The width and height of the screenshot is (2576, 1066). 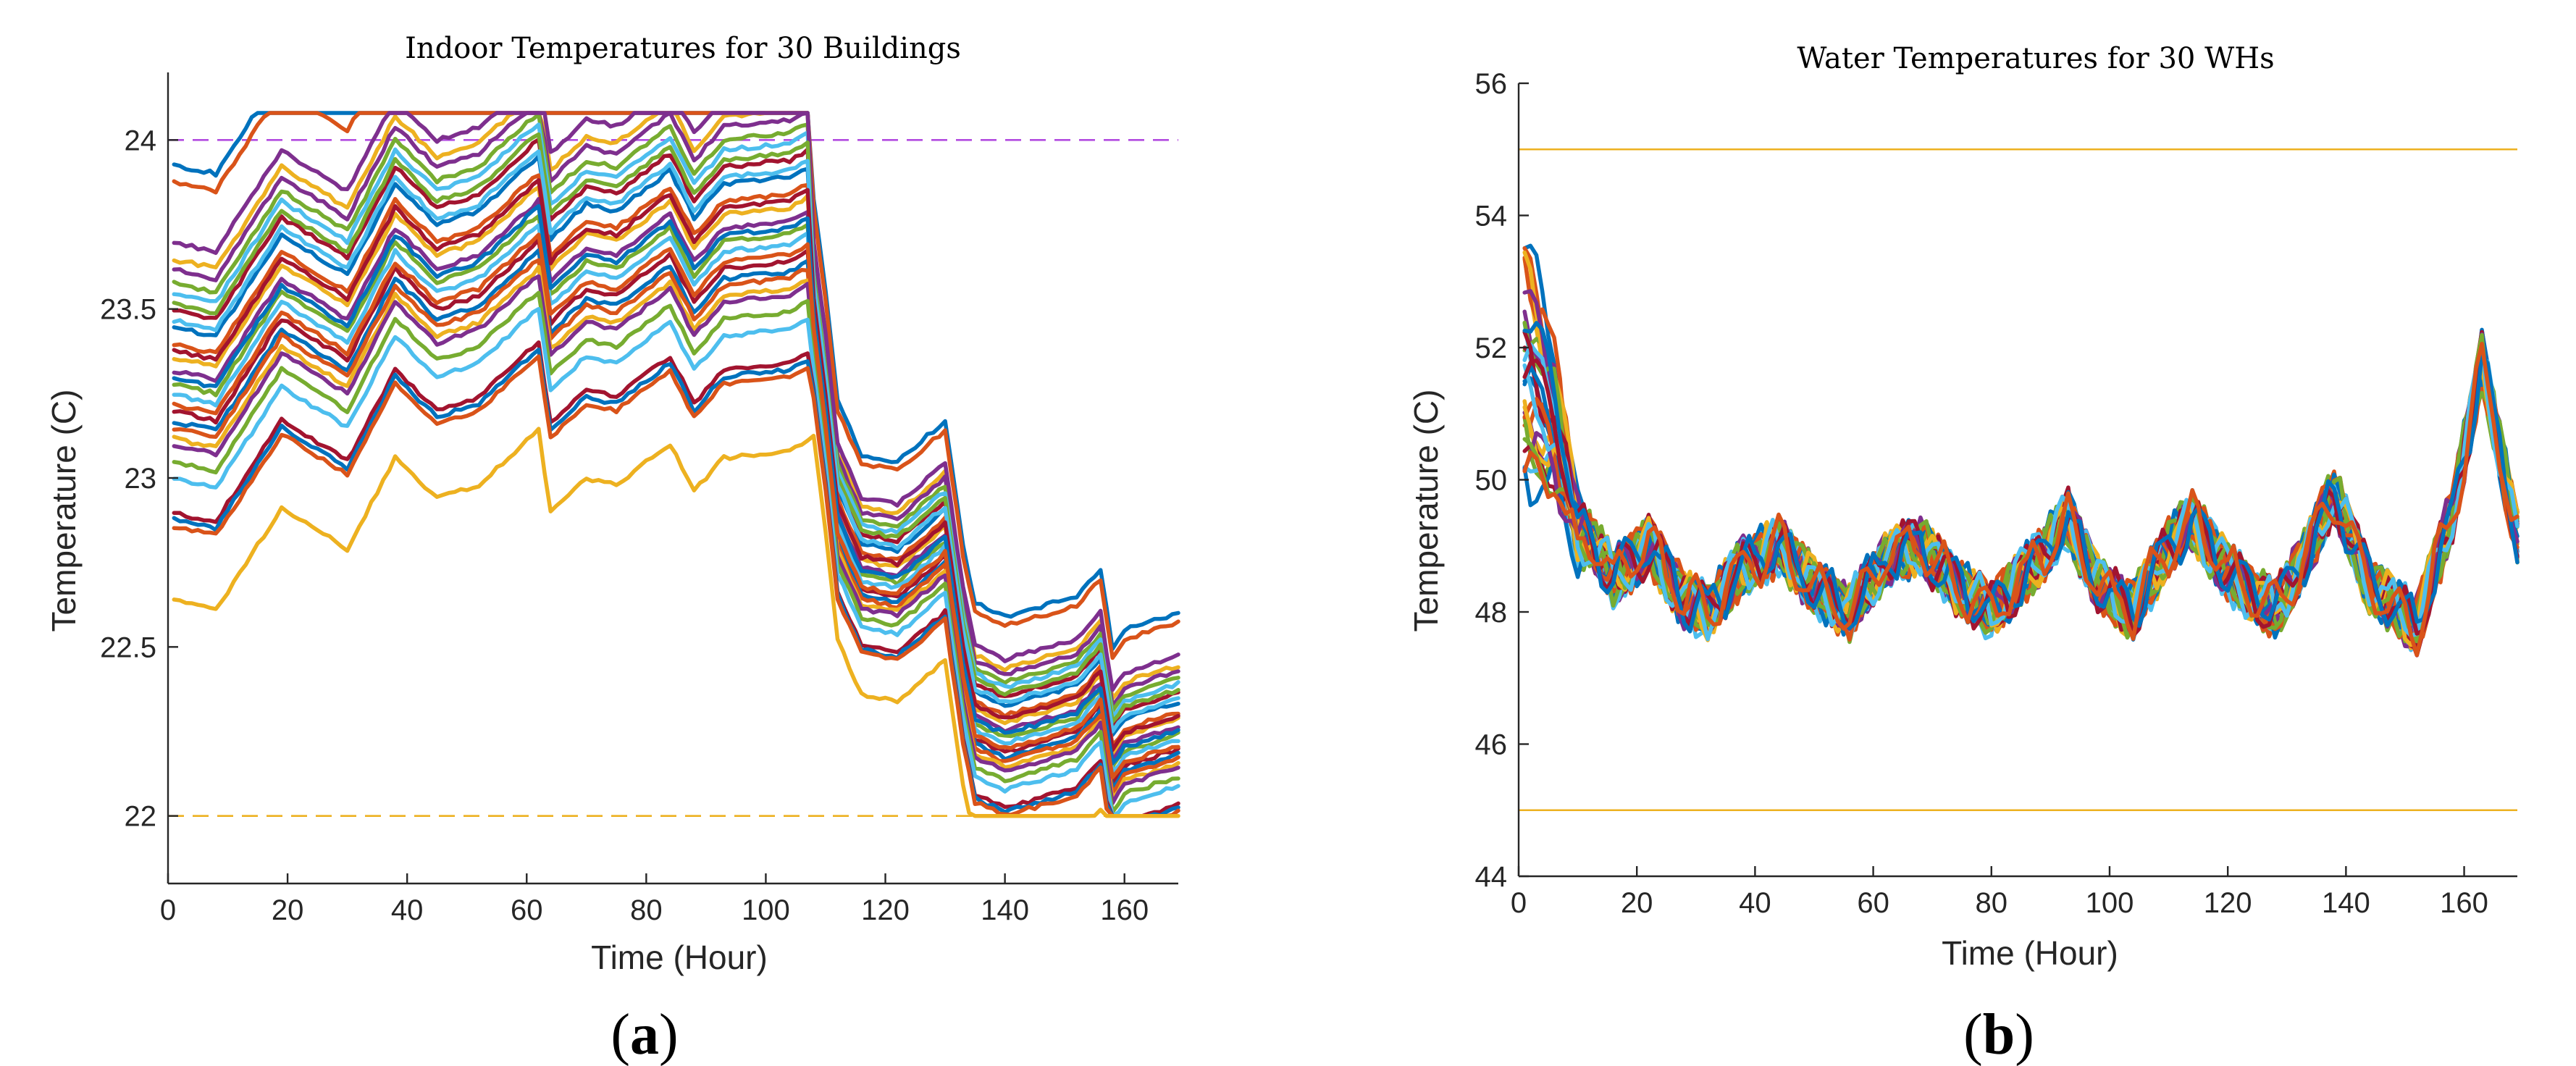 What do you see at coordinates (141, 479) in the screenshot?
I see `y-tick-label: 23` at bounding box center [141, 479].